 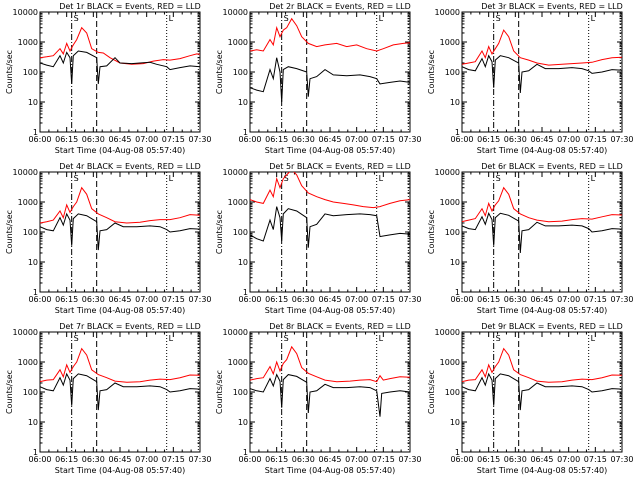 What do you see at coordinates (340, 326) in the screenshot?
I see `panel-title: Det 8r BLACK = Events, RED = LLD` at bounding box center [340, 326].